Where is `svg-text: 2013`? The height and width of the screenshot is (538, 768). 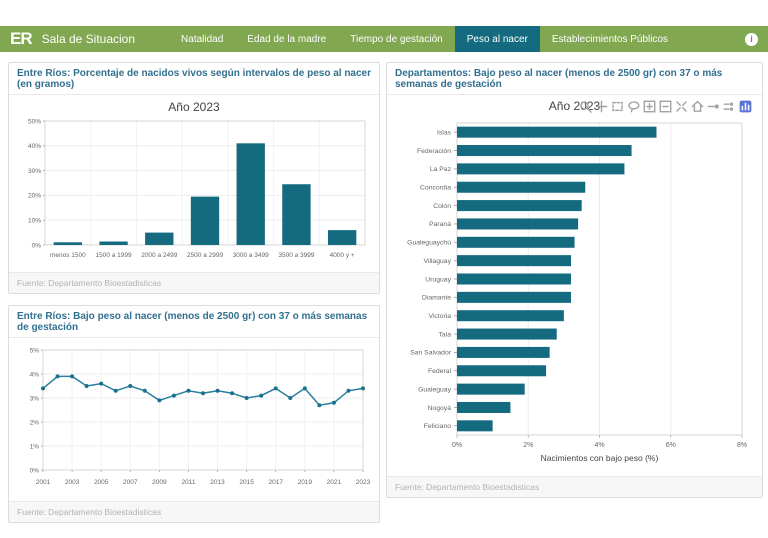 svg-text: 2013 is located at coordinates (217, 482).